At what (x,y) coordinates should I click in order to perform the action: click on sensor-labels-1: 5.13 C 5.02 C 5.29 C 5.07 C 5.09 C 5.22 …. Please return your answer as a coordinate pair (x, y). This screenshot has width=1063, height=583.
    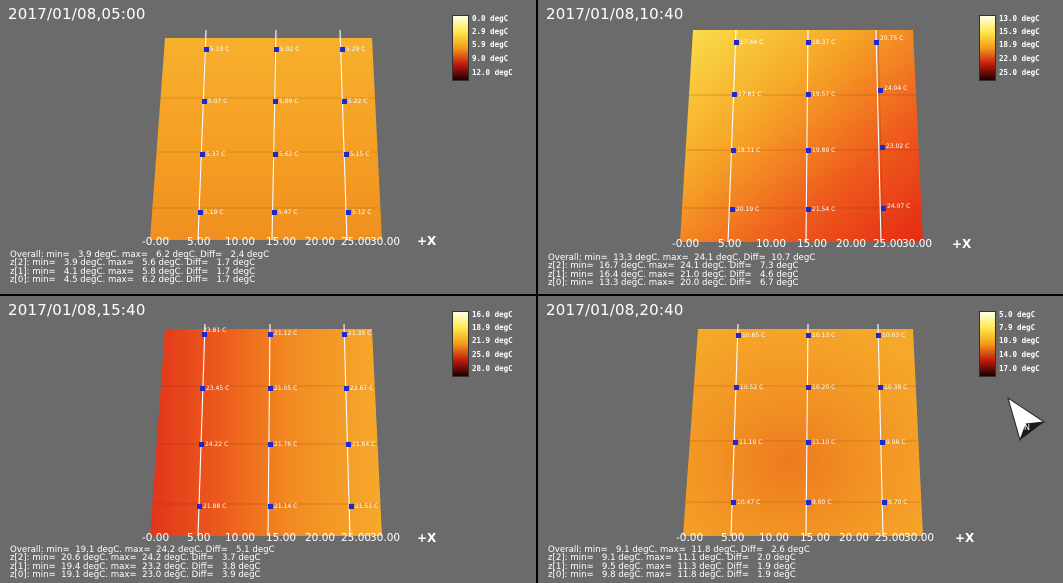
    Looking at the image, I should click on (287, 131).